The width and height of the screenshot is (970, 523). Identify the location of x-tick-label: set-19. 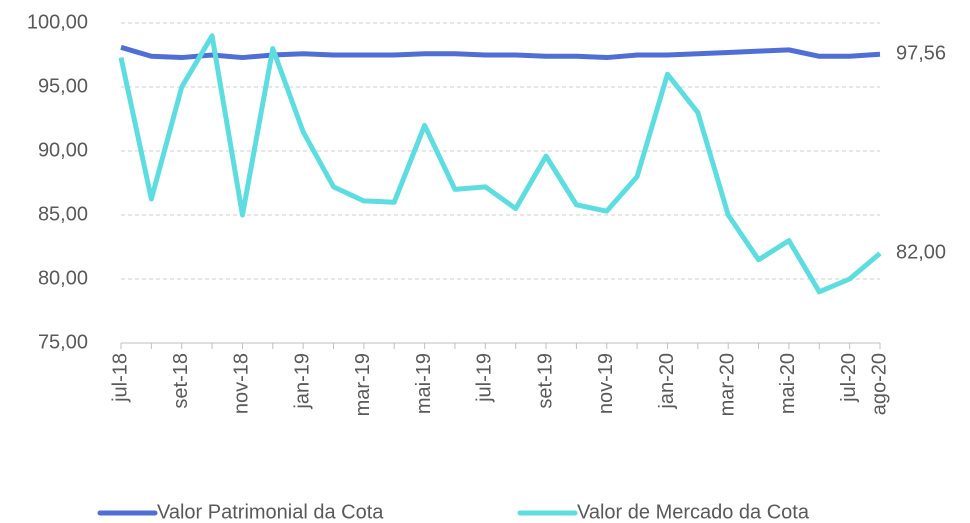
(545, 381).